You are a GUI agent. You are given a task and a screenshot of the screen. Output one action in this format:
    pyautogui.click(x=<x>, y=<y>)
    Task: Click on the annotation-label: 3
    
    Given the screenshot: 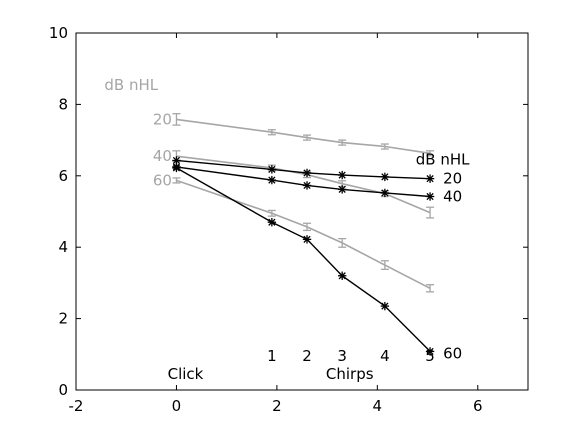 What is the action you would take?
    pyautogui.click(x=342, y=356)
    